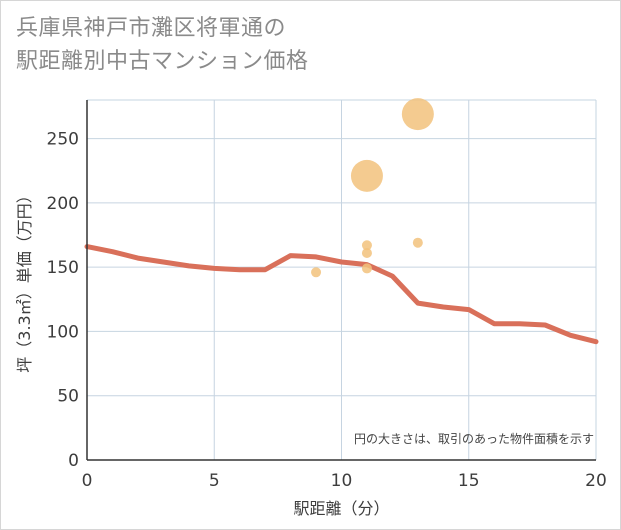 Image resolution: width=621 pixels, height=530 pixels. What do you see at coordinates (214, 481) in the screenshot?
I see `x-tick-label: 5` at bounding box center [214, 481].